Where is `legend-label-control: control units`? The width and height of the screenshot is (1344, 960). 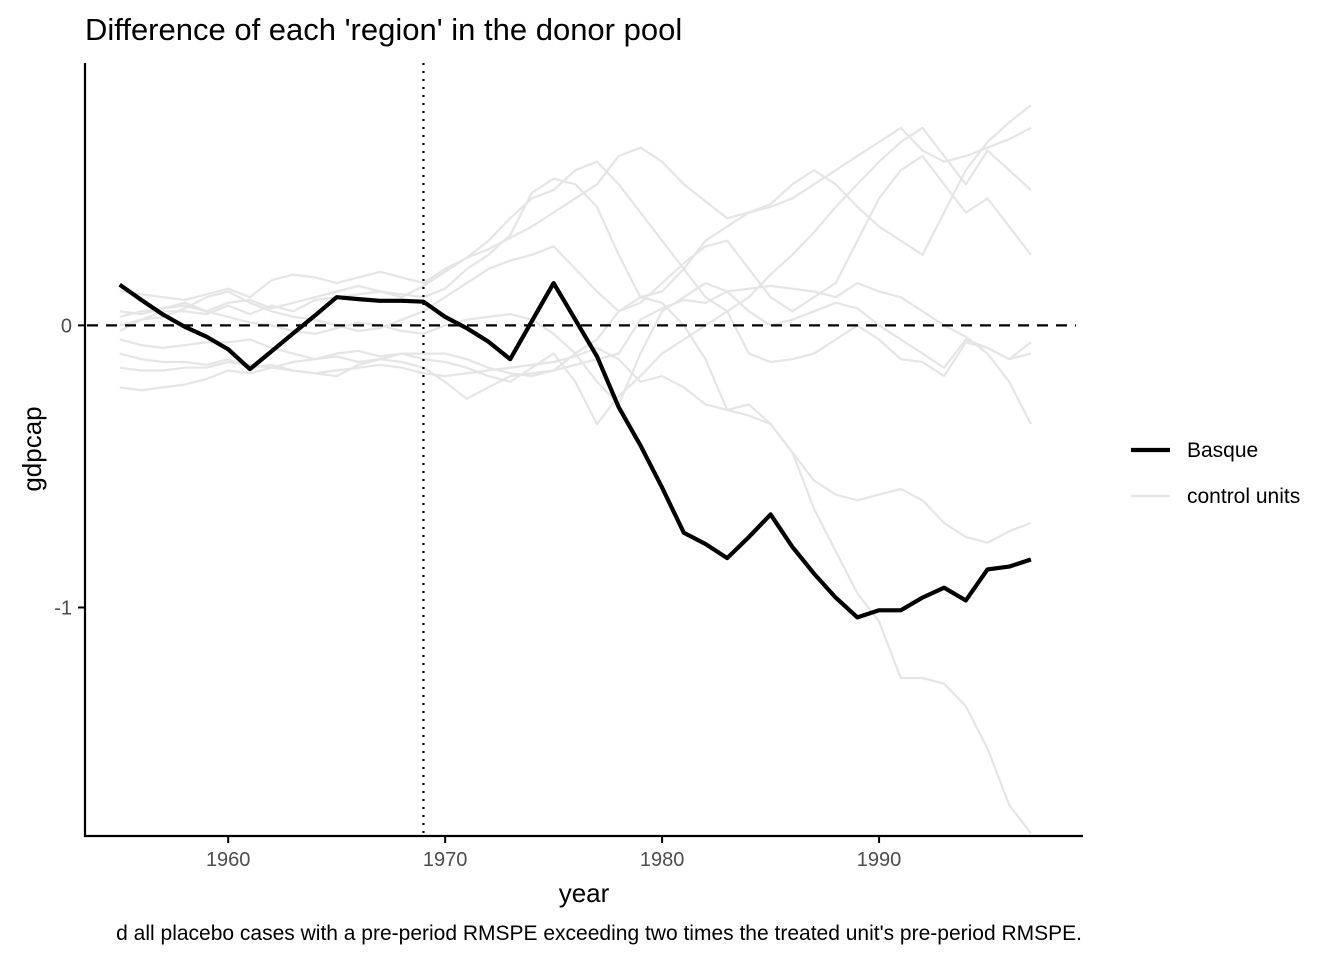
legend-label-control: control units is located at coordinates (1243, 496).